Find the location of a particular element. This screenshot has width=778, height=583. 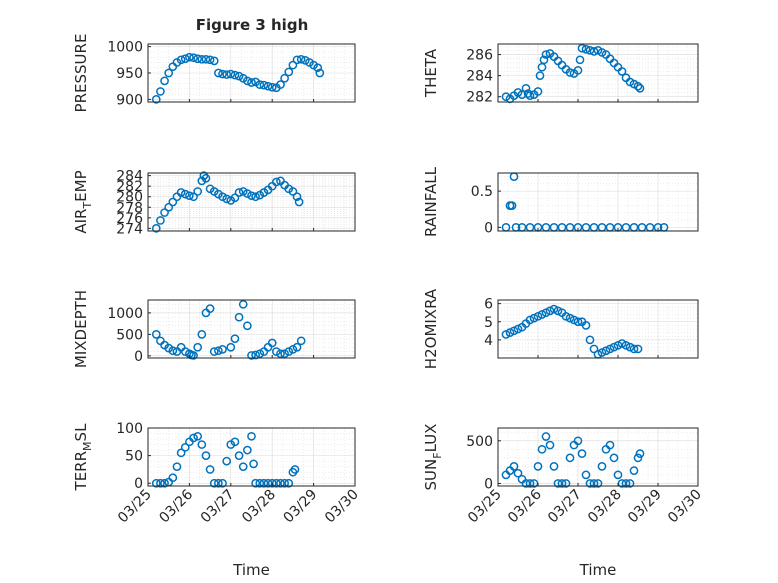

subplot-mixdepth: 0 500 1000 MIXDEPTH is located at coordinates (214, 329).